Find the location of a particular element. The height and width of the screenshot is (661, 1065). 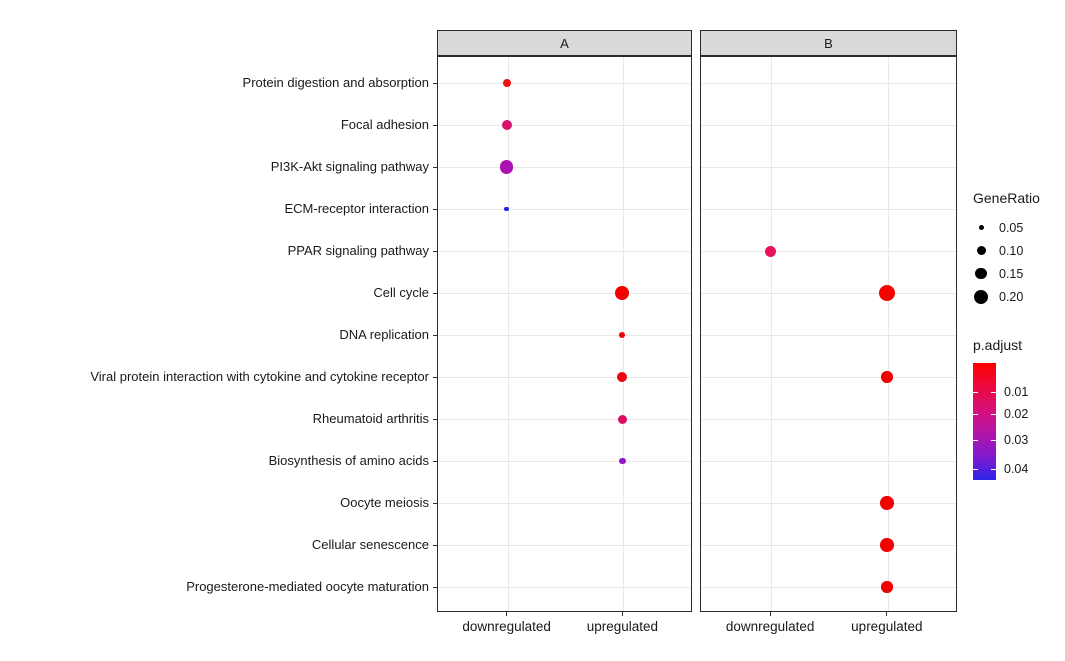

gene-ratio-legend-entry: 0.05 is located at coordinates (1019, 227).